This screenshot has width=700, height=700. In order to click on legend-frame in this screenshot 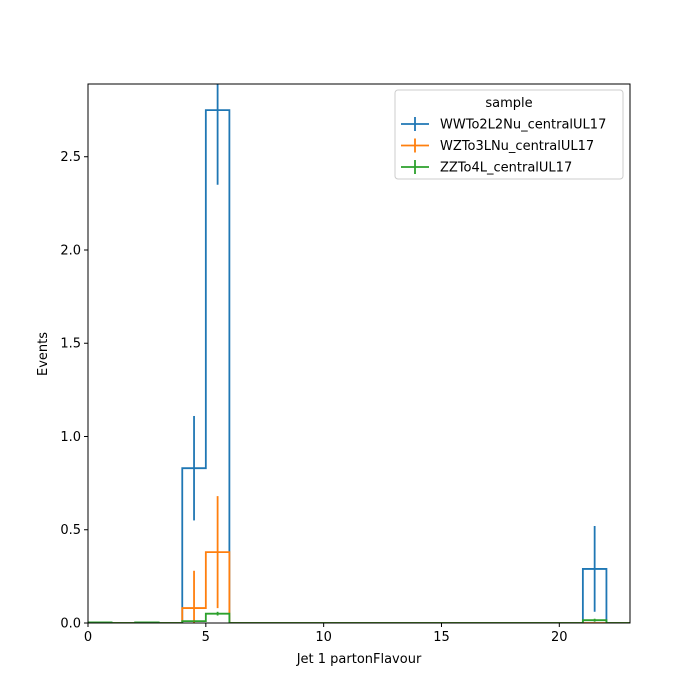, I will do `click(509, 134)`.